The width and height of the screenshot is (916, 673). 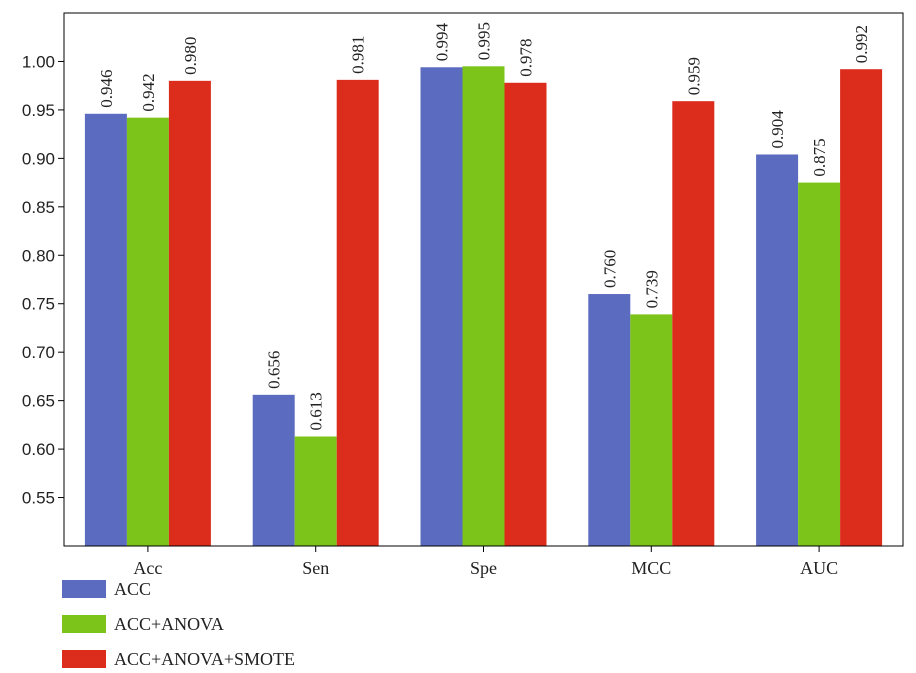 I want to click on x-tick-label: AUC, so click(x=819, y=568).